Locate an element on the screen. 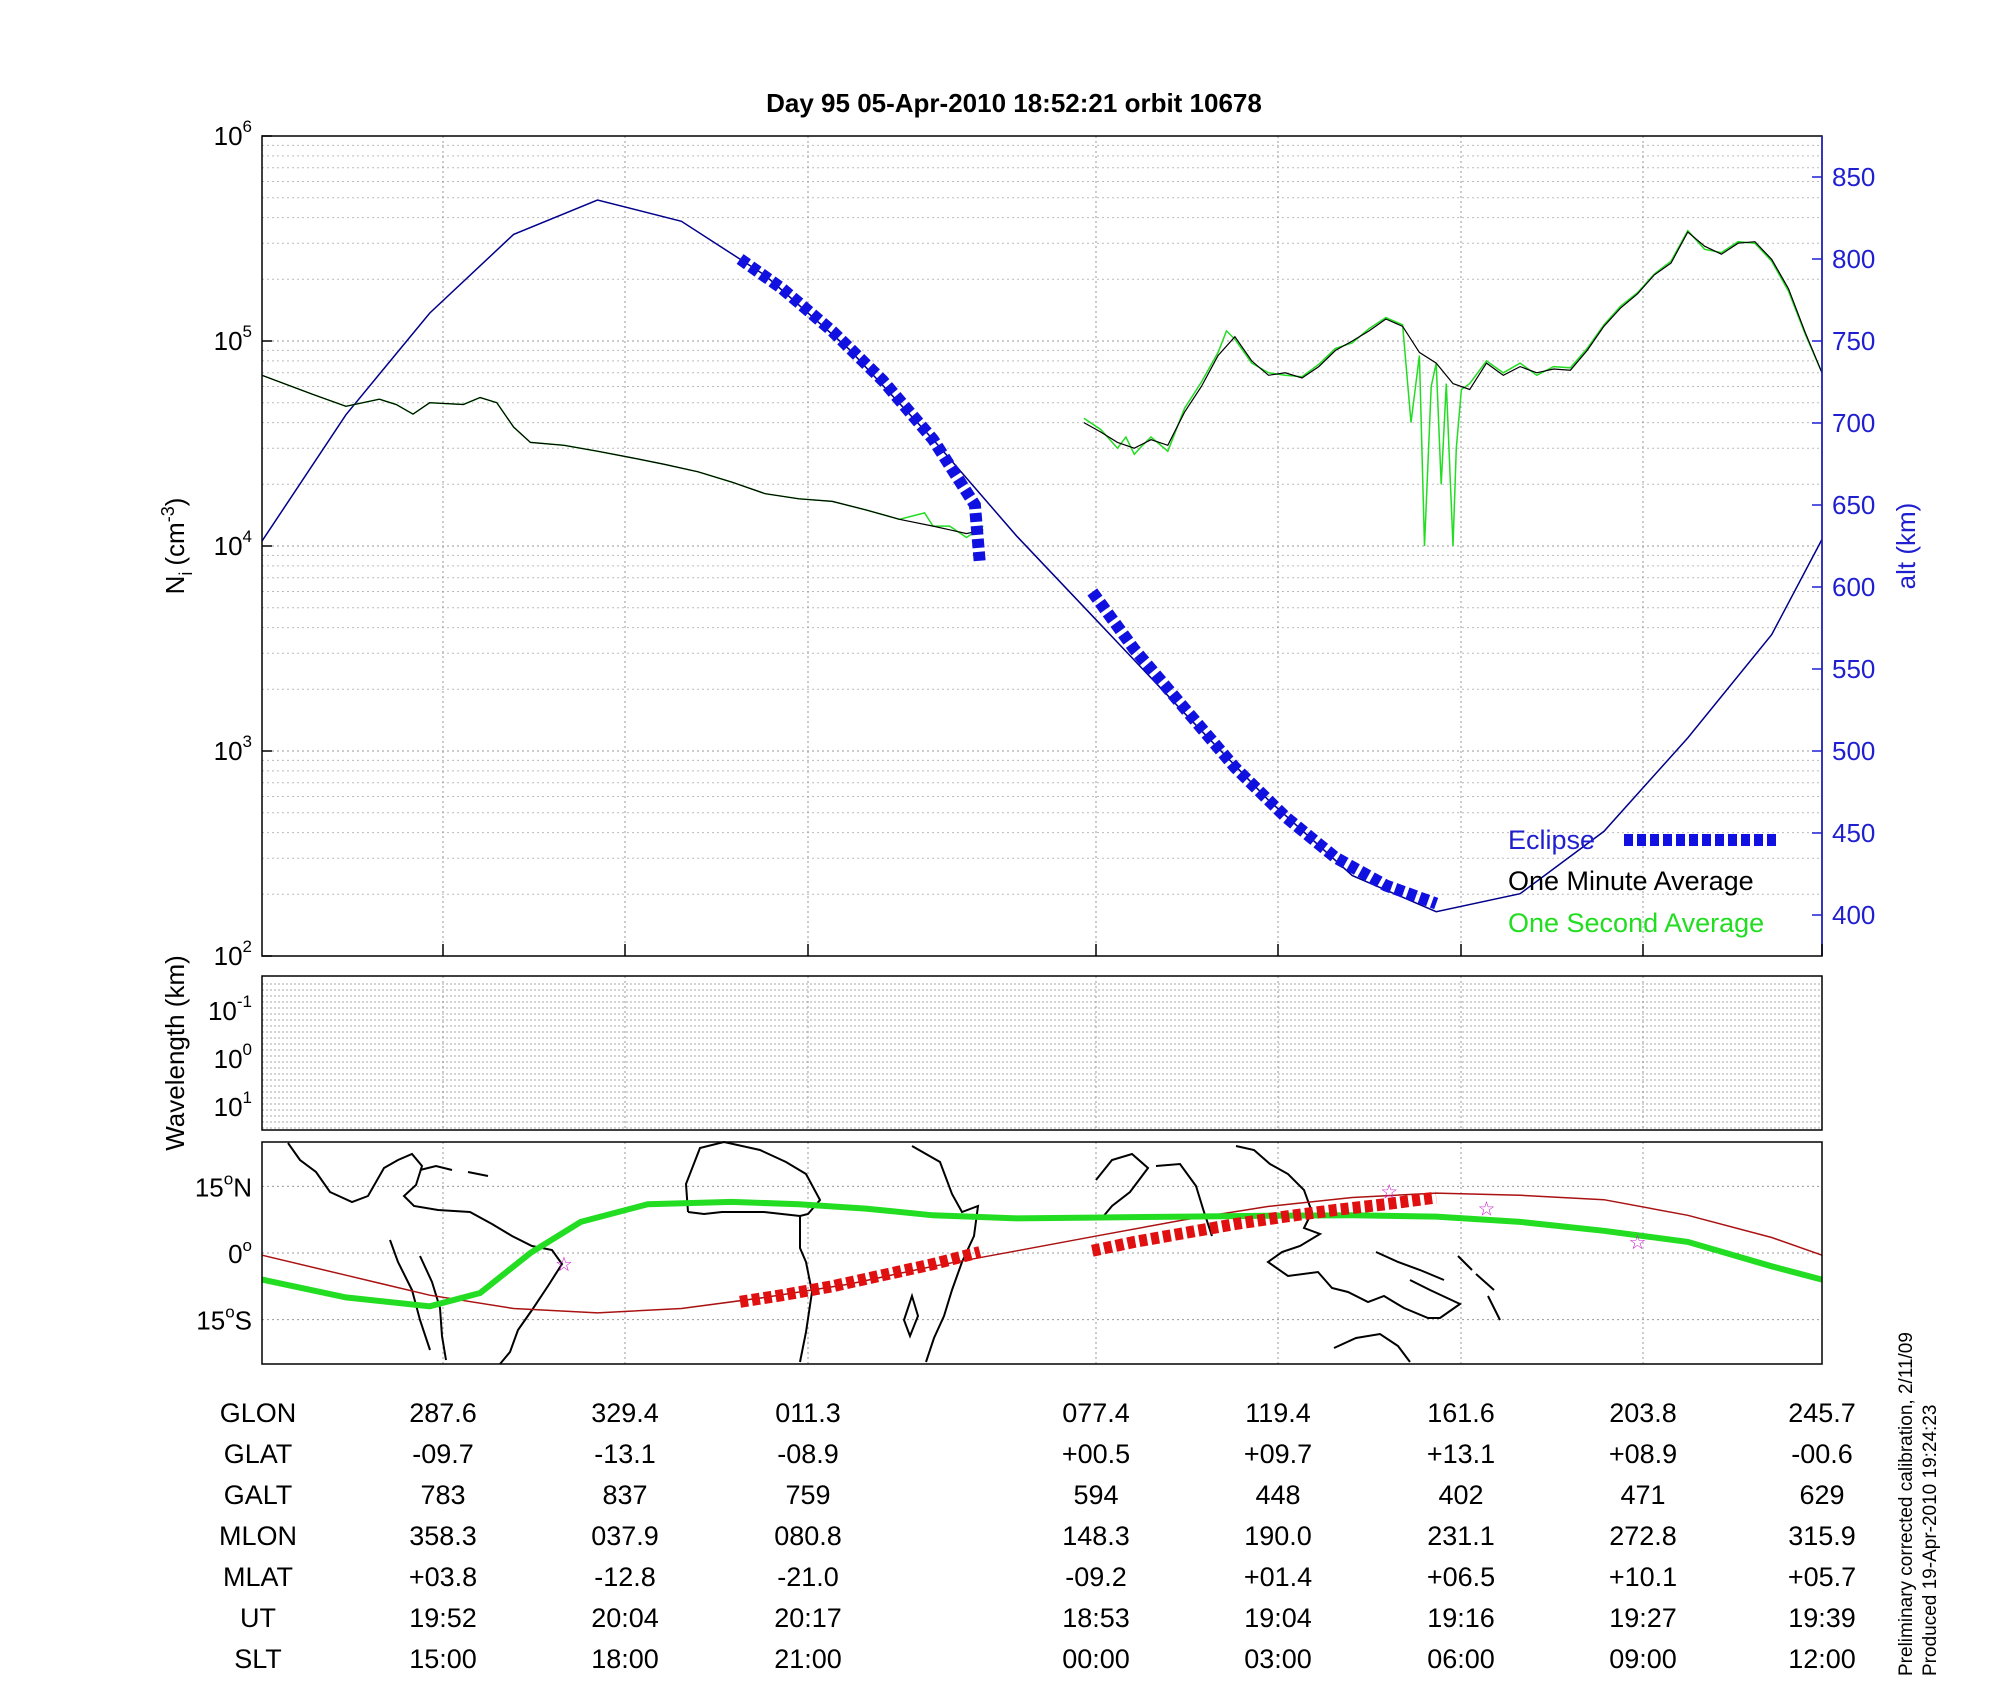  wavelength-tick-label-exp: 1 is located at coordinates (247, 1097).